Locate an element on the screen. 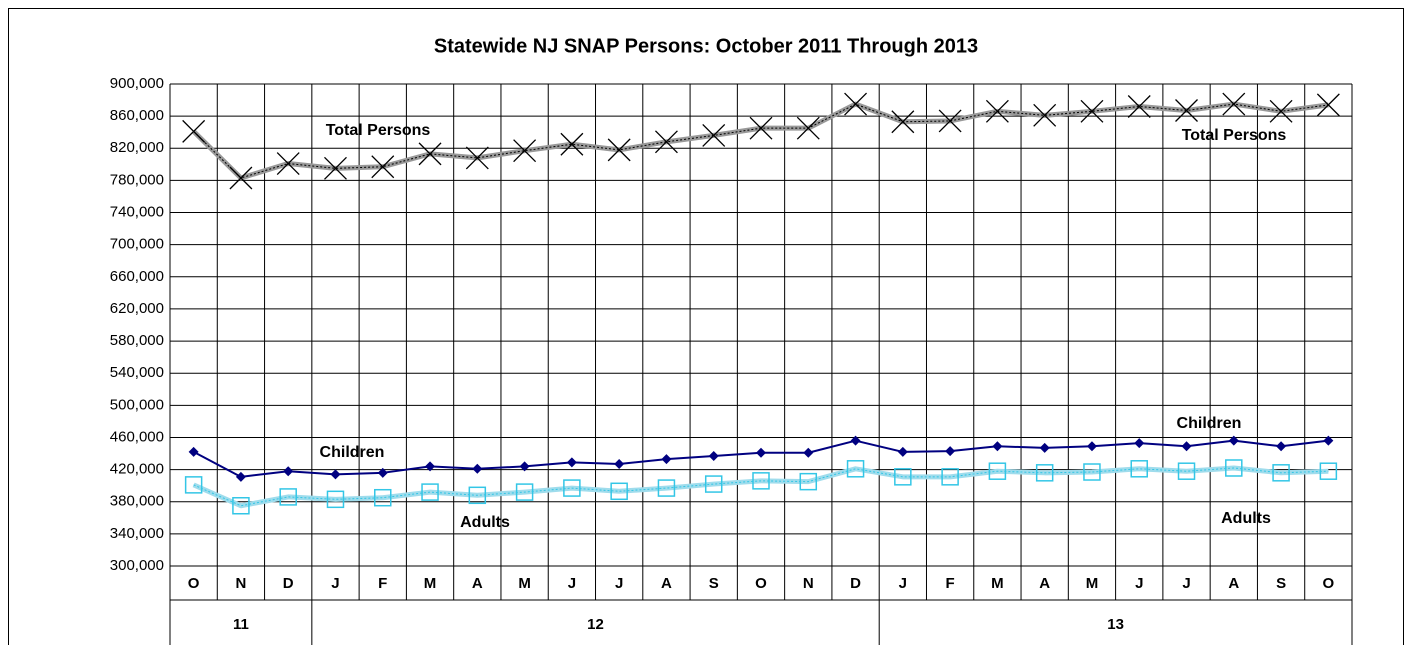 This screenshot has height=645, width=1412. x-tick-label: N is located at coordinates (808, 583).